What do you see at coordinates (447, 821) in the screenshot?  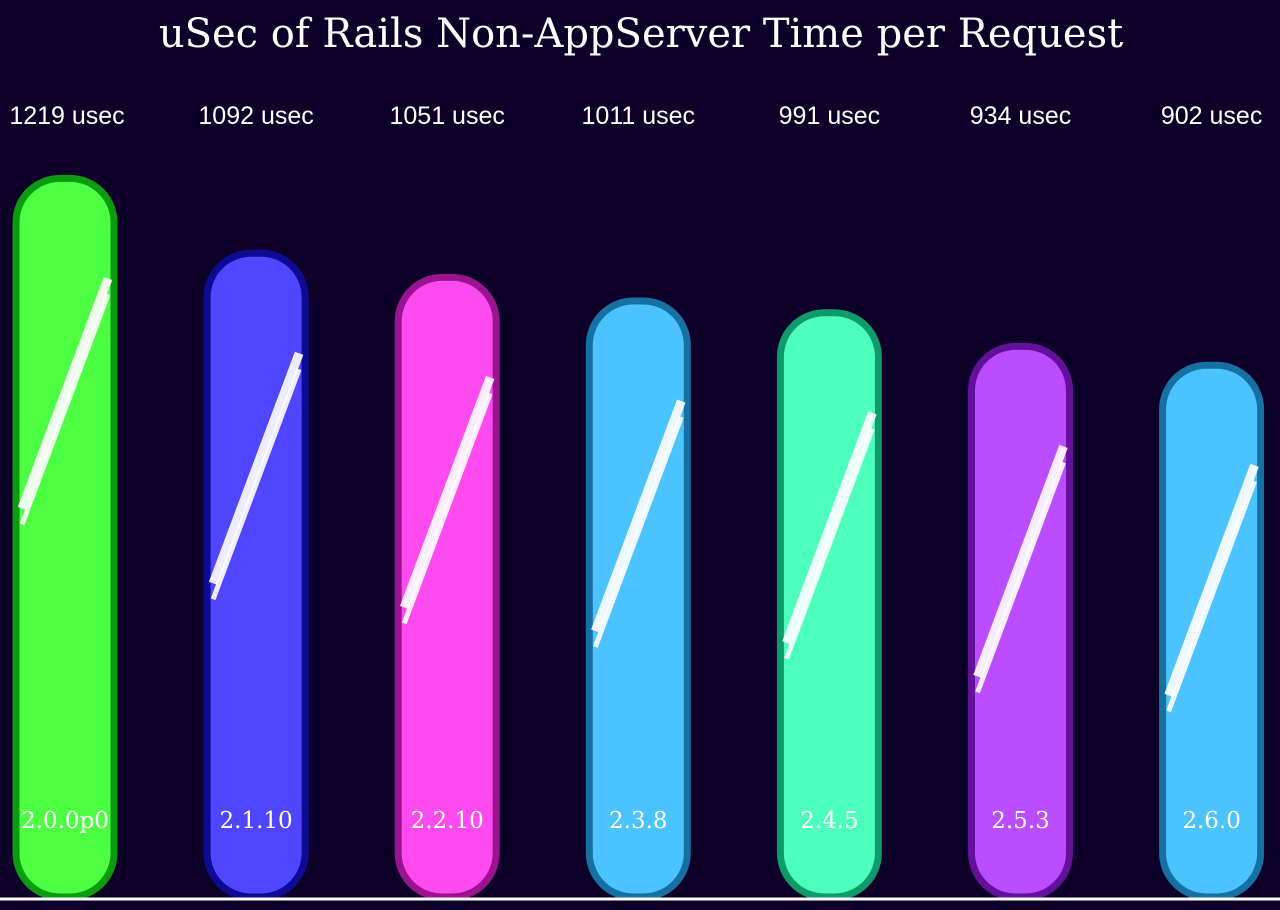 I see `category-label: 2.2.10` at bounding box center [447, 821].